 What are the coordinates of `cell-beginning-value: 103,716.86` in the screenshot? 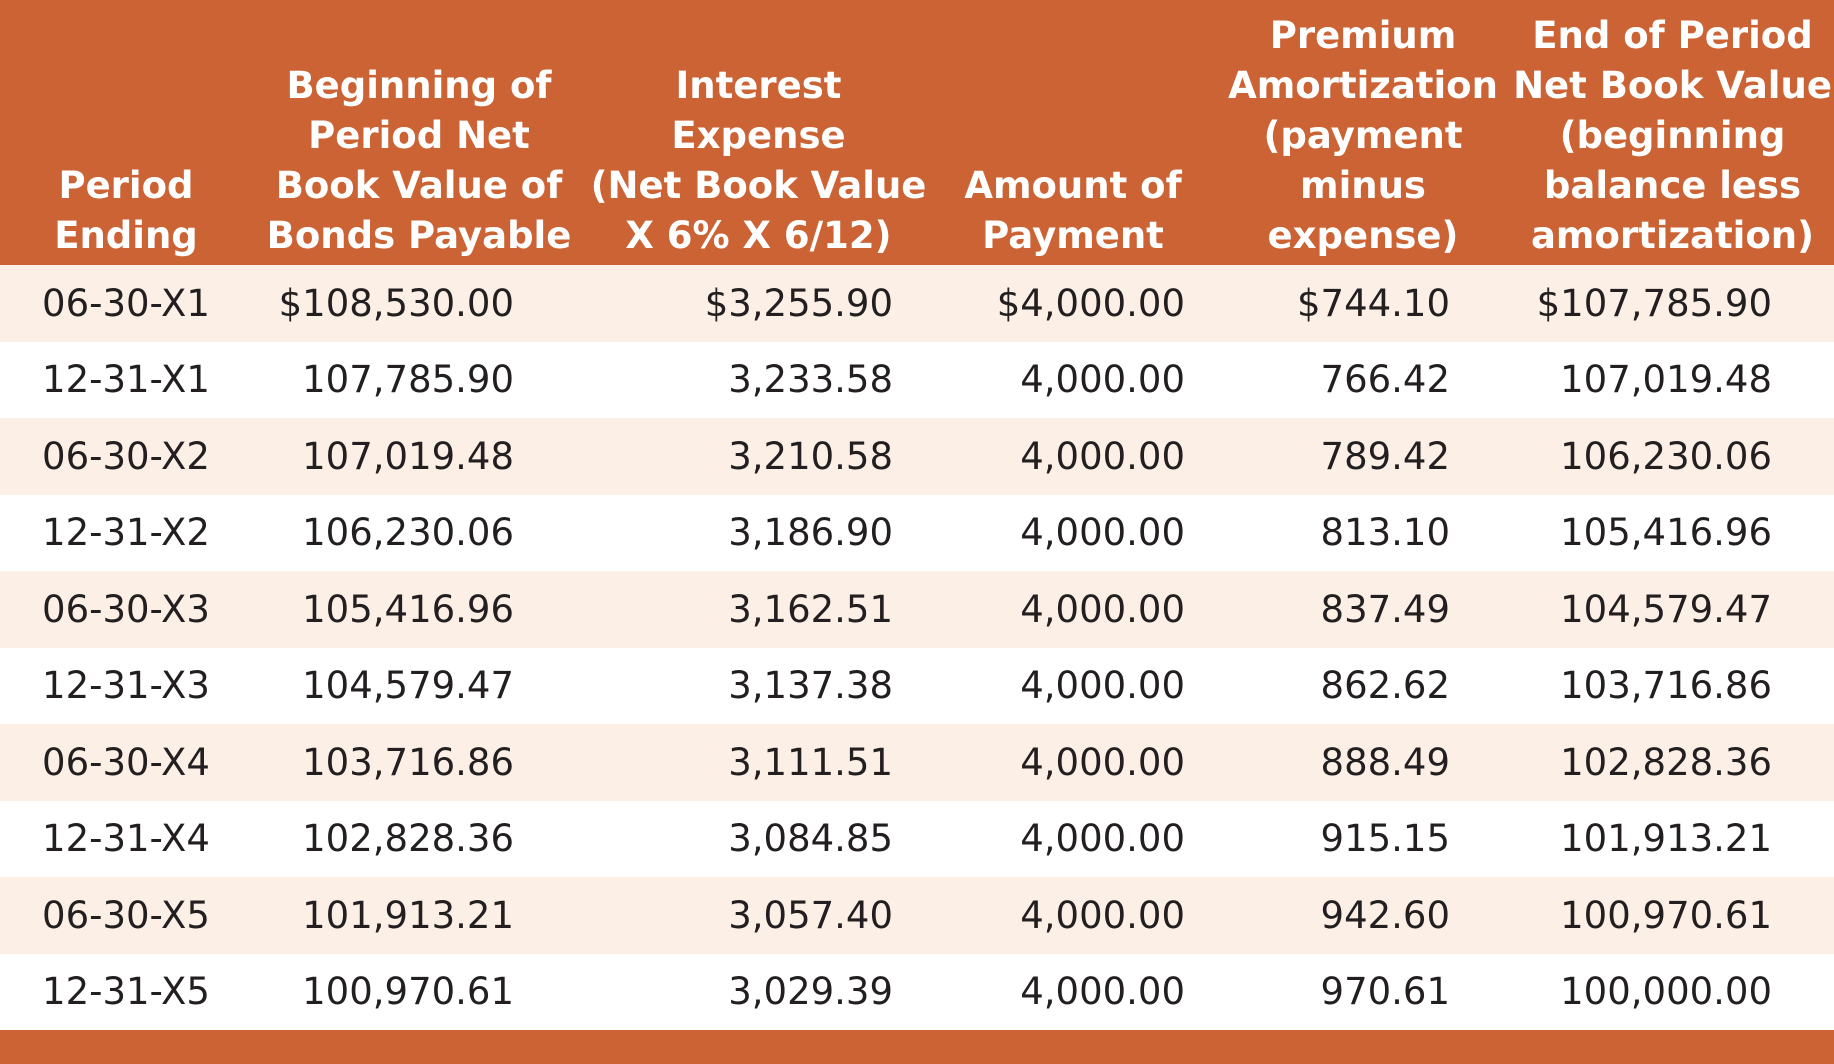 It's located at (408, 762).